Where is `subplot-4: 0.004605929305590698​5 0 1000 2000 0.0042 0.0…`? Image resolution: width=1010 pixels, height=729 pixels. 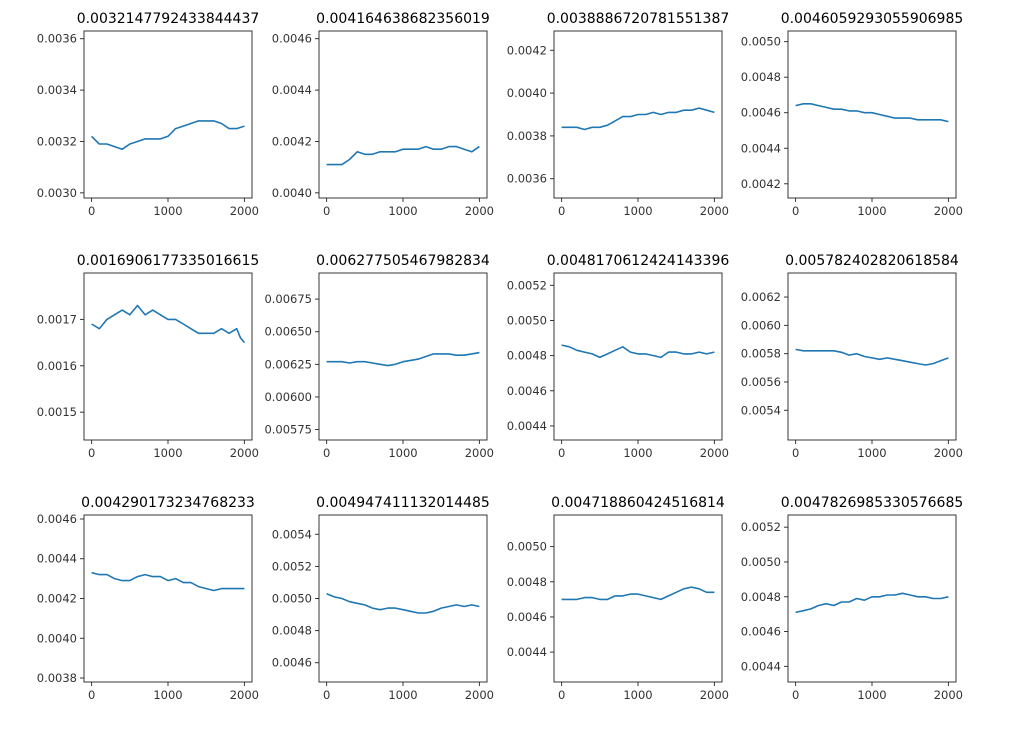
subplot-4: 0.004605929305590698​5 0 1000 2000 0.0042 0.0… is located at coordinates (852, 114).